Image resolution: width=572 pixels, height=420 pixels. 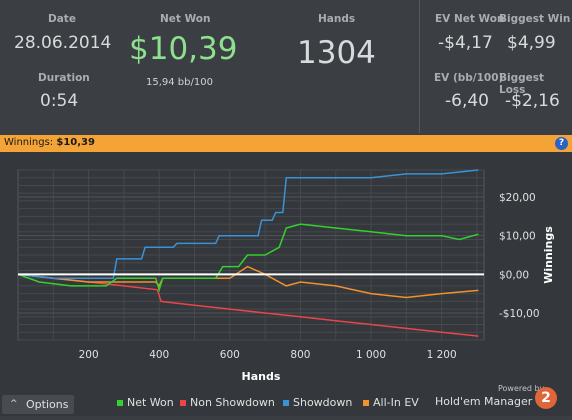 I want to click on powered-by-label: Powered by, so click(x=521, y=388).